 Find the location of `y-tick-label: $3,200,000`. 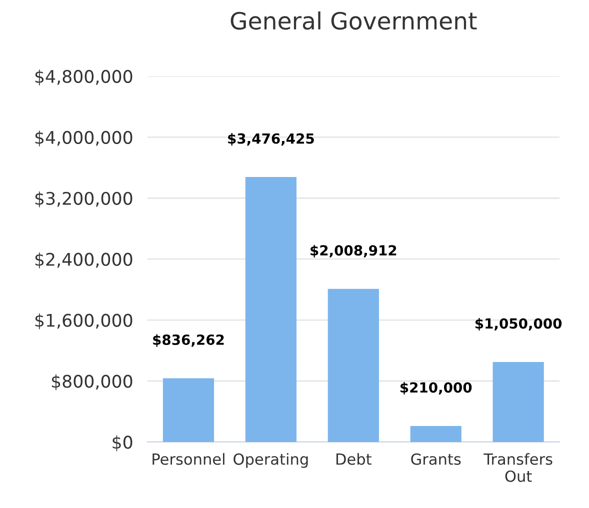

y-tick-label: $3,200,000 is located at coordinates (83, 200).